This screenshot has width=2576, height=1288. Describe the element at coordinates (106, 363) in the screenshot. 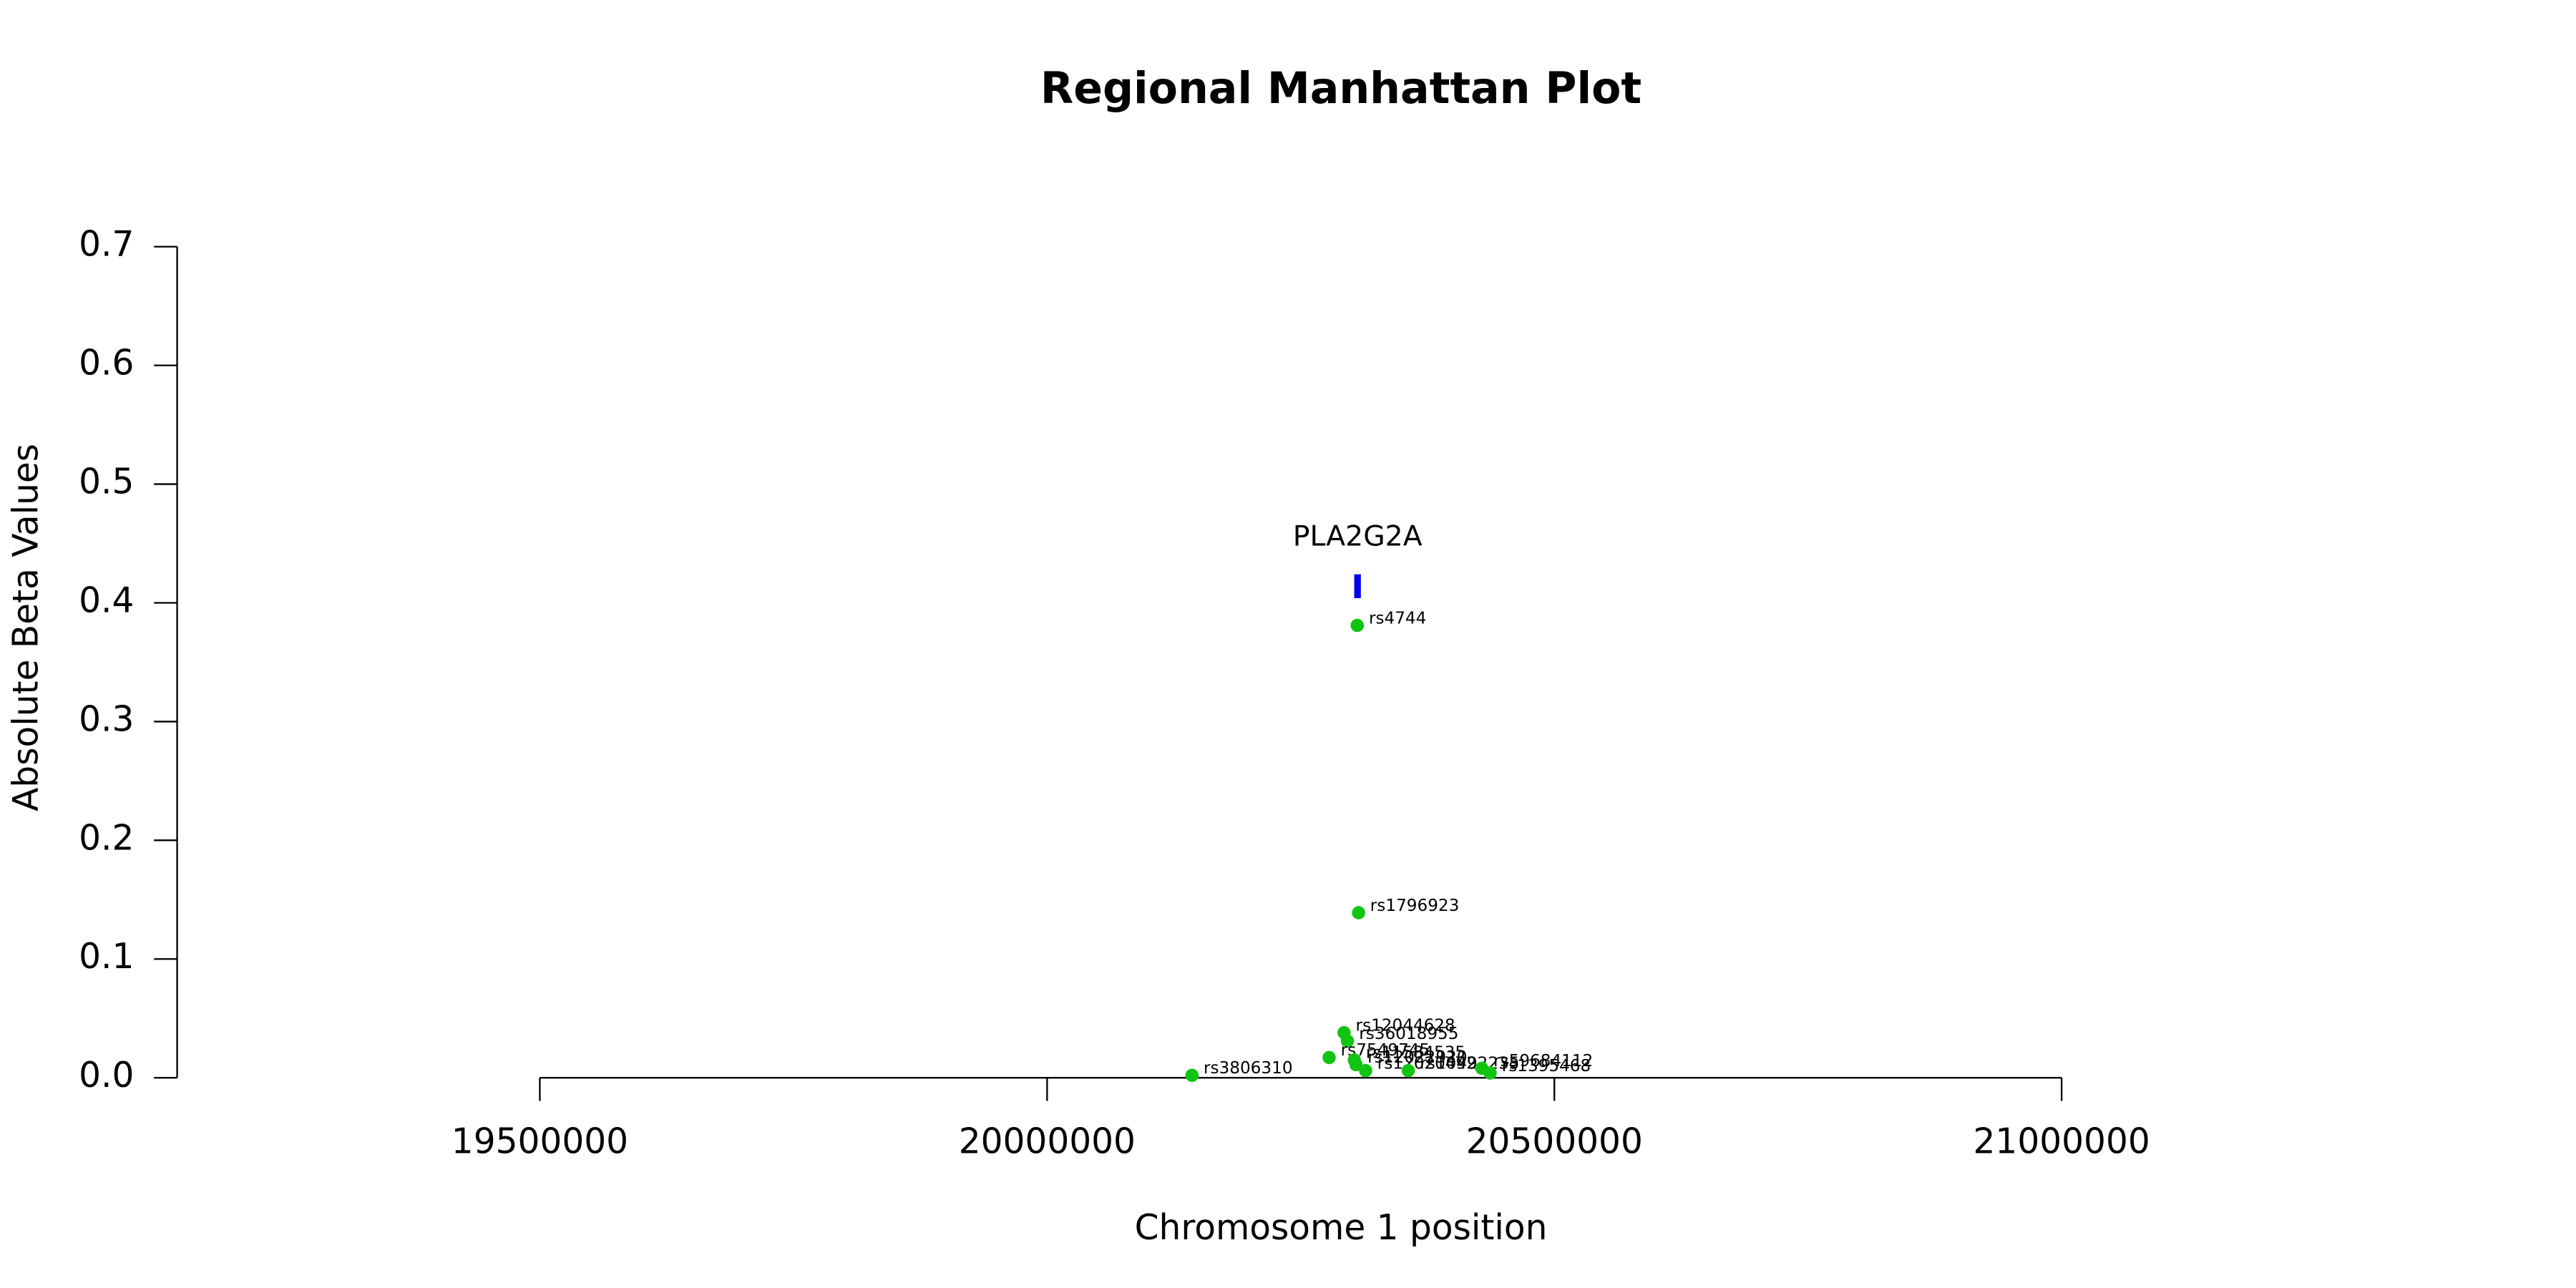

I see `y-tick-label: 0.6` at that location.